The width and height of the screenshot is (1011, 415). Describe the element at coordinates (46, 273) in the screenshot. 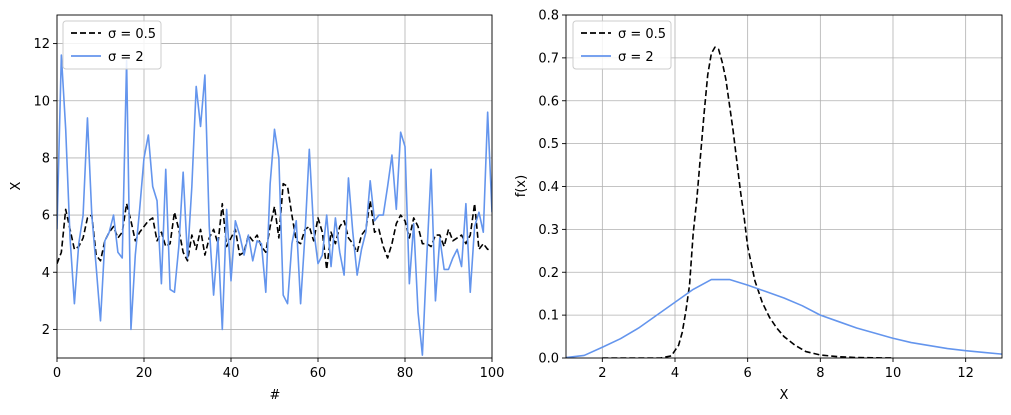

I see `left-ytick-label: 4` at that location.